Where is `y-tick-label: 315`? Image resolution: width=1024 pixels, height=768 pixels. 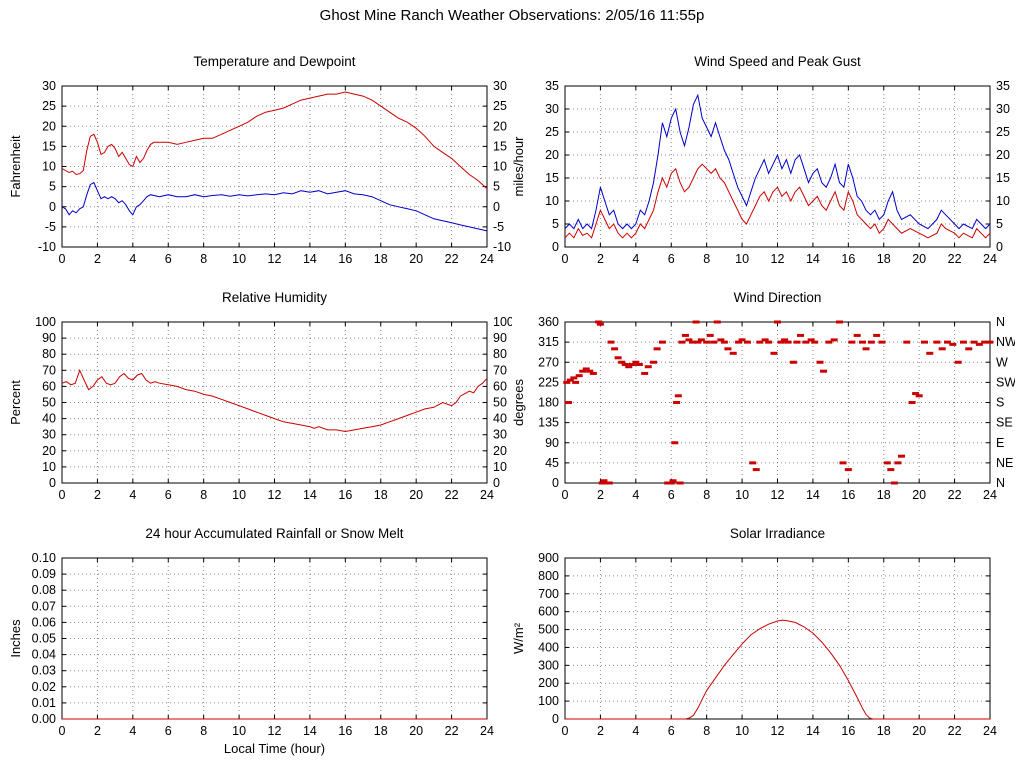
y-tick-label: 315 is located at coordinates (548, 342).